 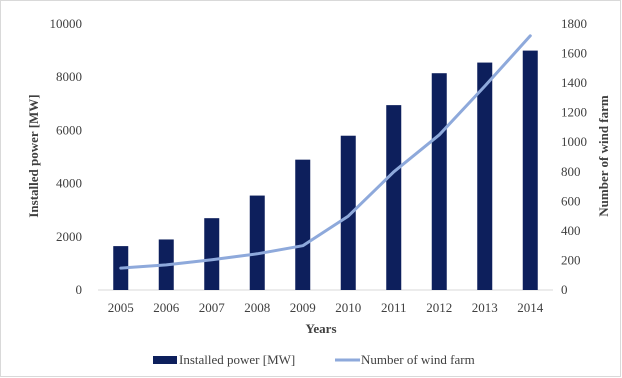 I want to click on bar-2008, so click(x=257, y=242).